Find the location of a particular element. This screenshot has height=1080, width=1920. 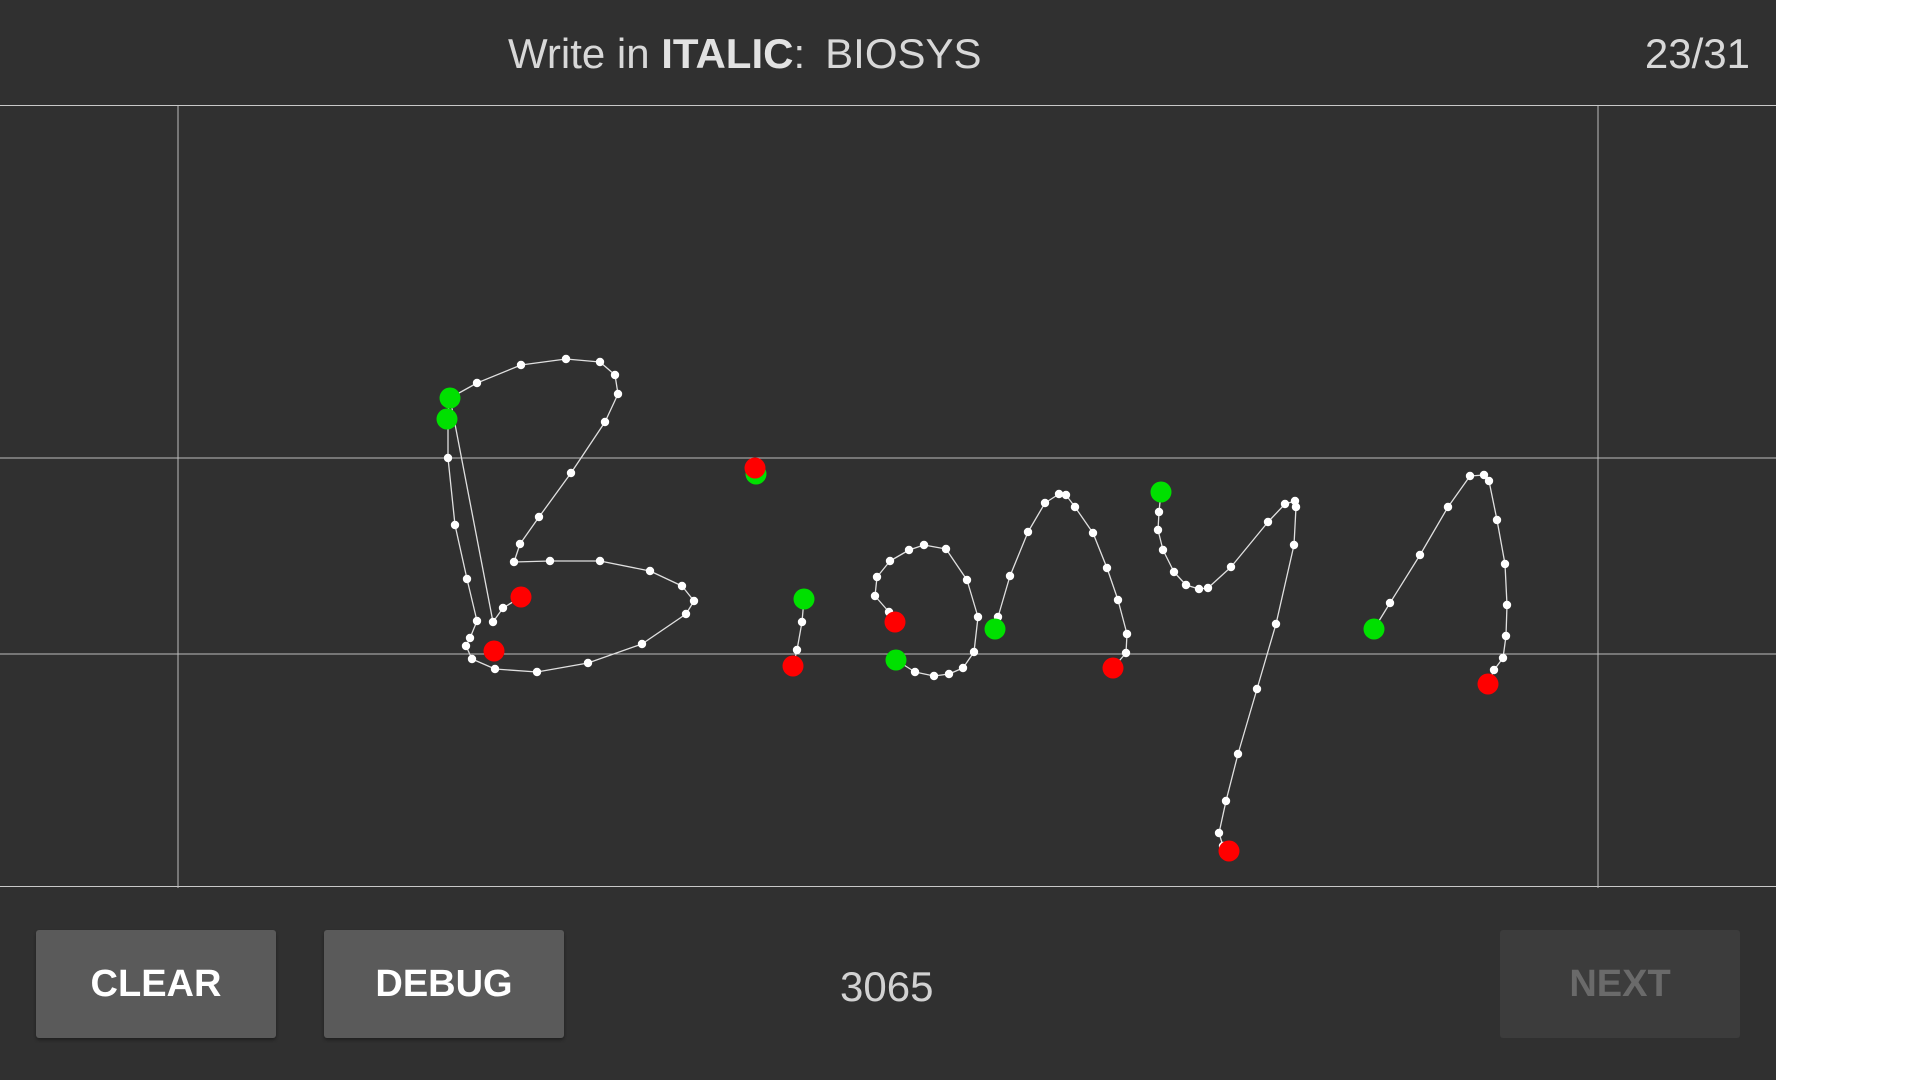

debug-button: DEBUG is located at coordinates (444, 984).